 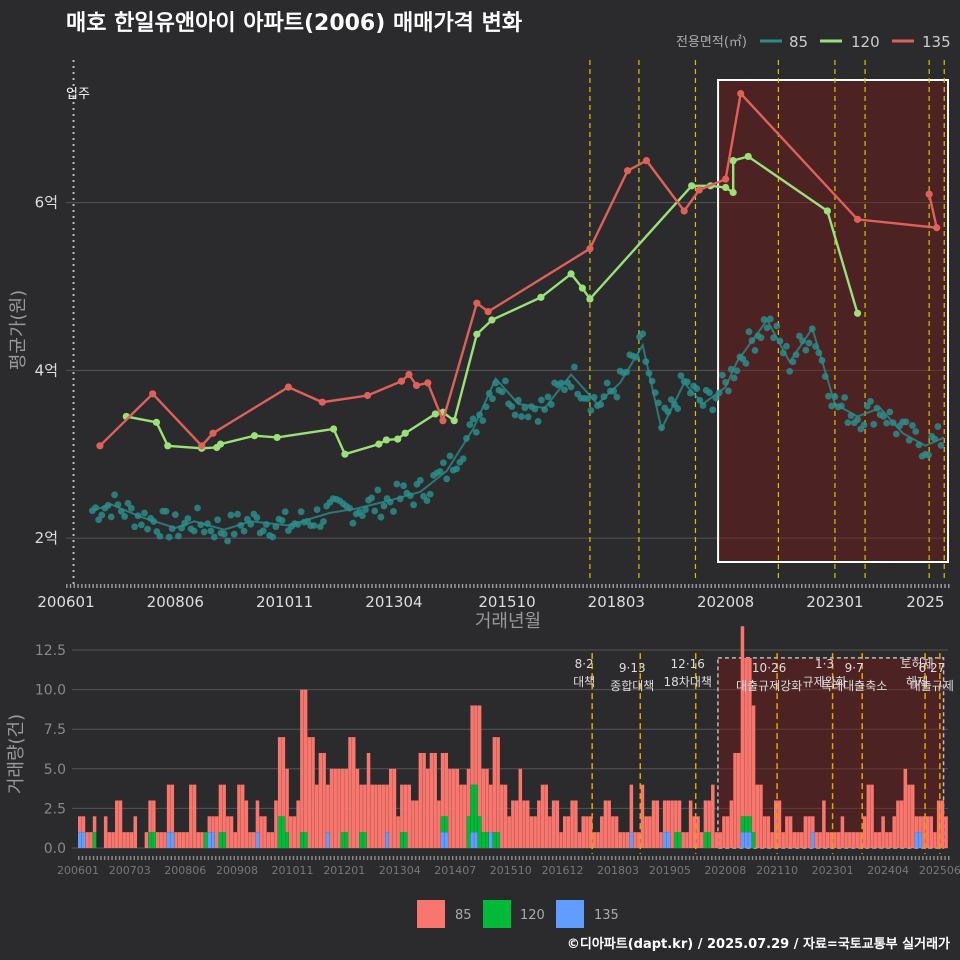 I want to click on bar-x-tick-label: 202008, so click(x=725, y=870).